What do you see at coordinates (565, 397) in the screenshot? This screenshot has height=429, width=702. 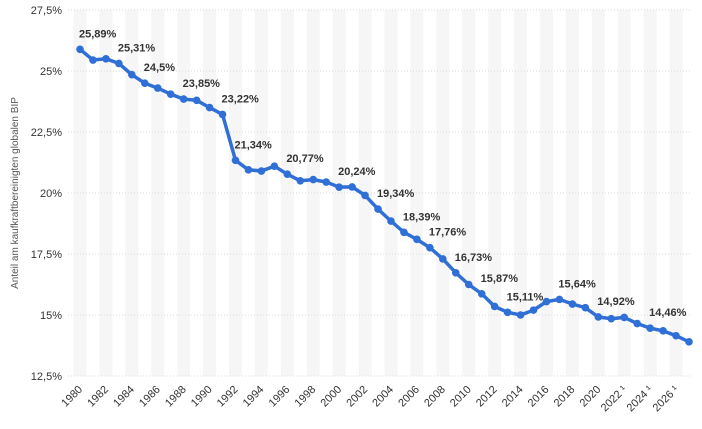 I see `x-tick-label: 2018` at bounding box center [565, 397].